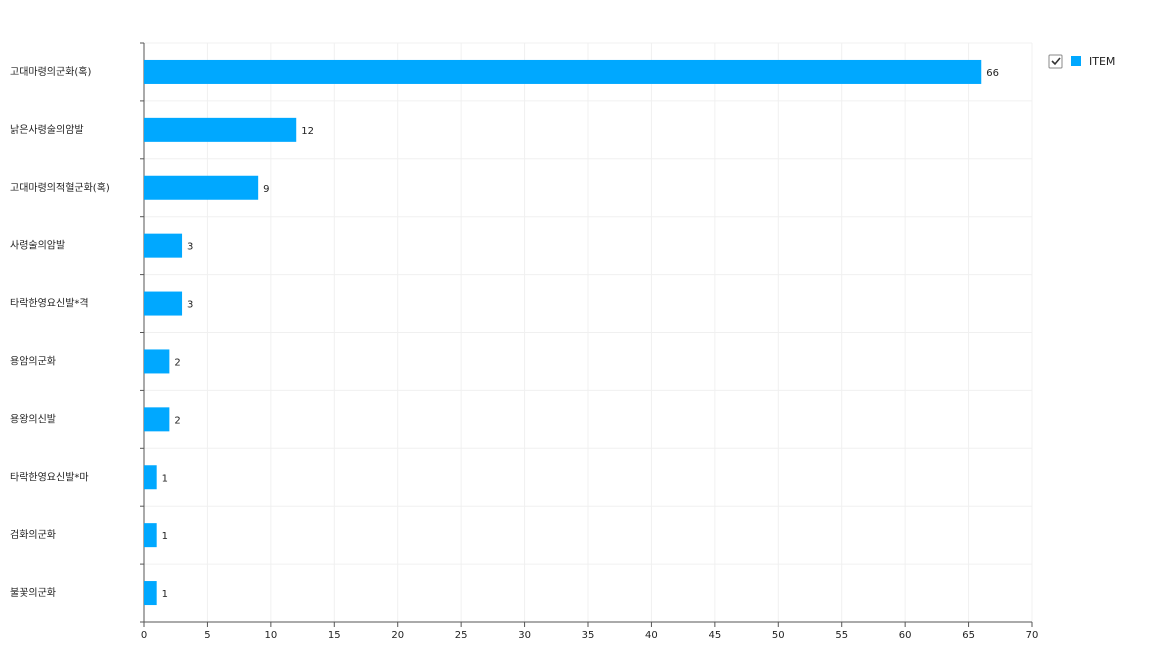 This screenshot has width=1160, height=650. I want to click on legend-check, so click(1056, 61).